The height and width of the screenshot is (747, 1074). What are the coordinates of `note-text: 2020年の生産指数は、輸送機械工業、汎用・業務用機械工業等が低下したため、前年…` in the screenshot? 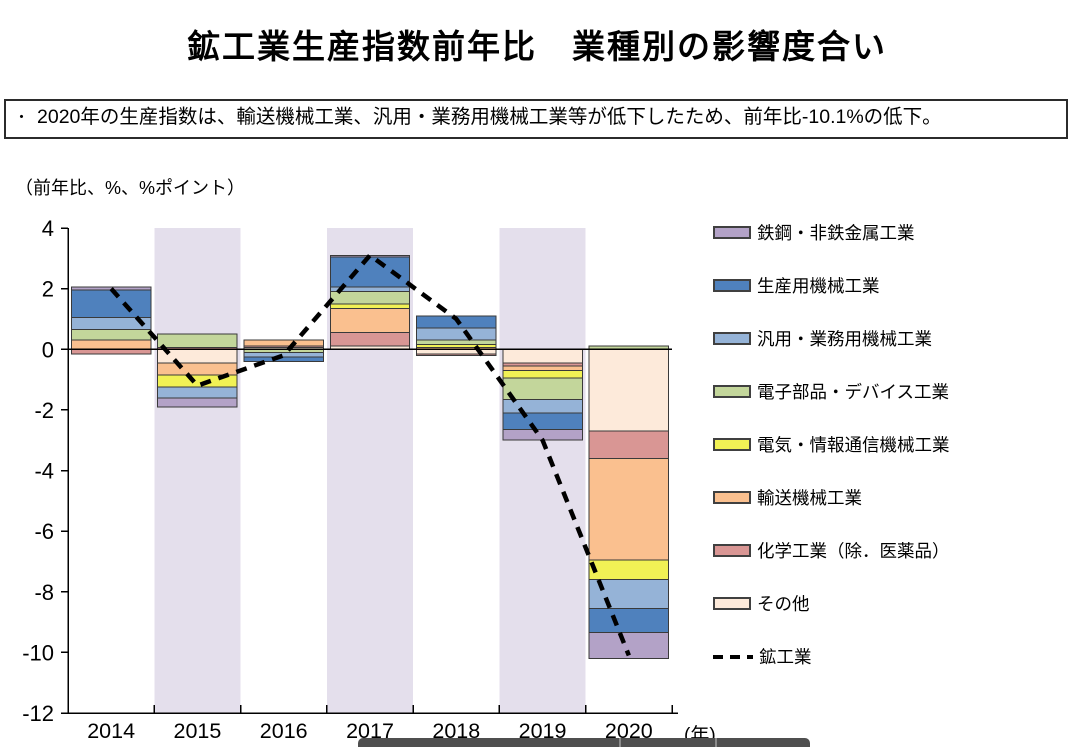 It's located at (489, 117).